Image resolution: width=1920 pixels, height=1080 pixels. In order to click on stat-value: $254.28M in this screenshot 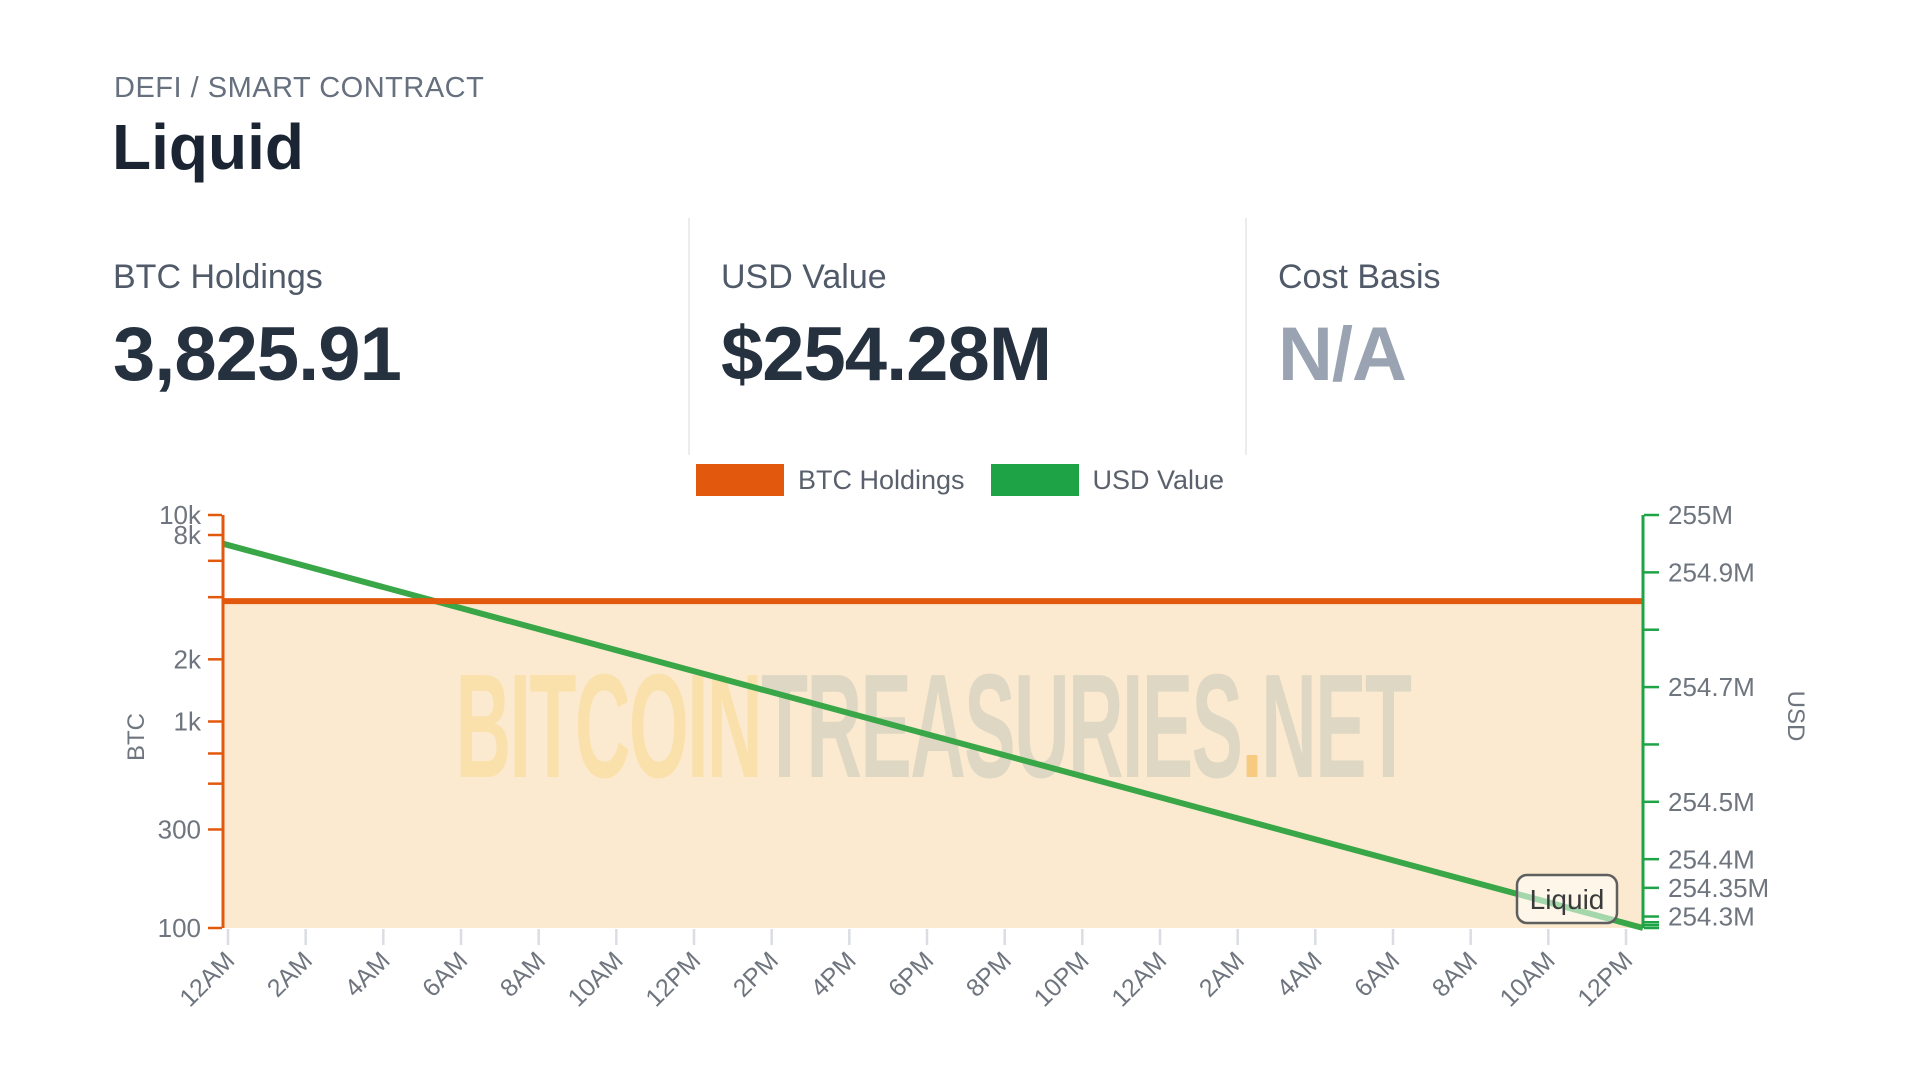, I will do `click(886, 354)`.